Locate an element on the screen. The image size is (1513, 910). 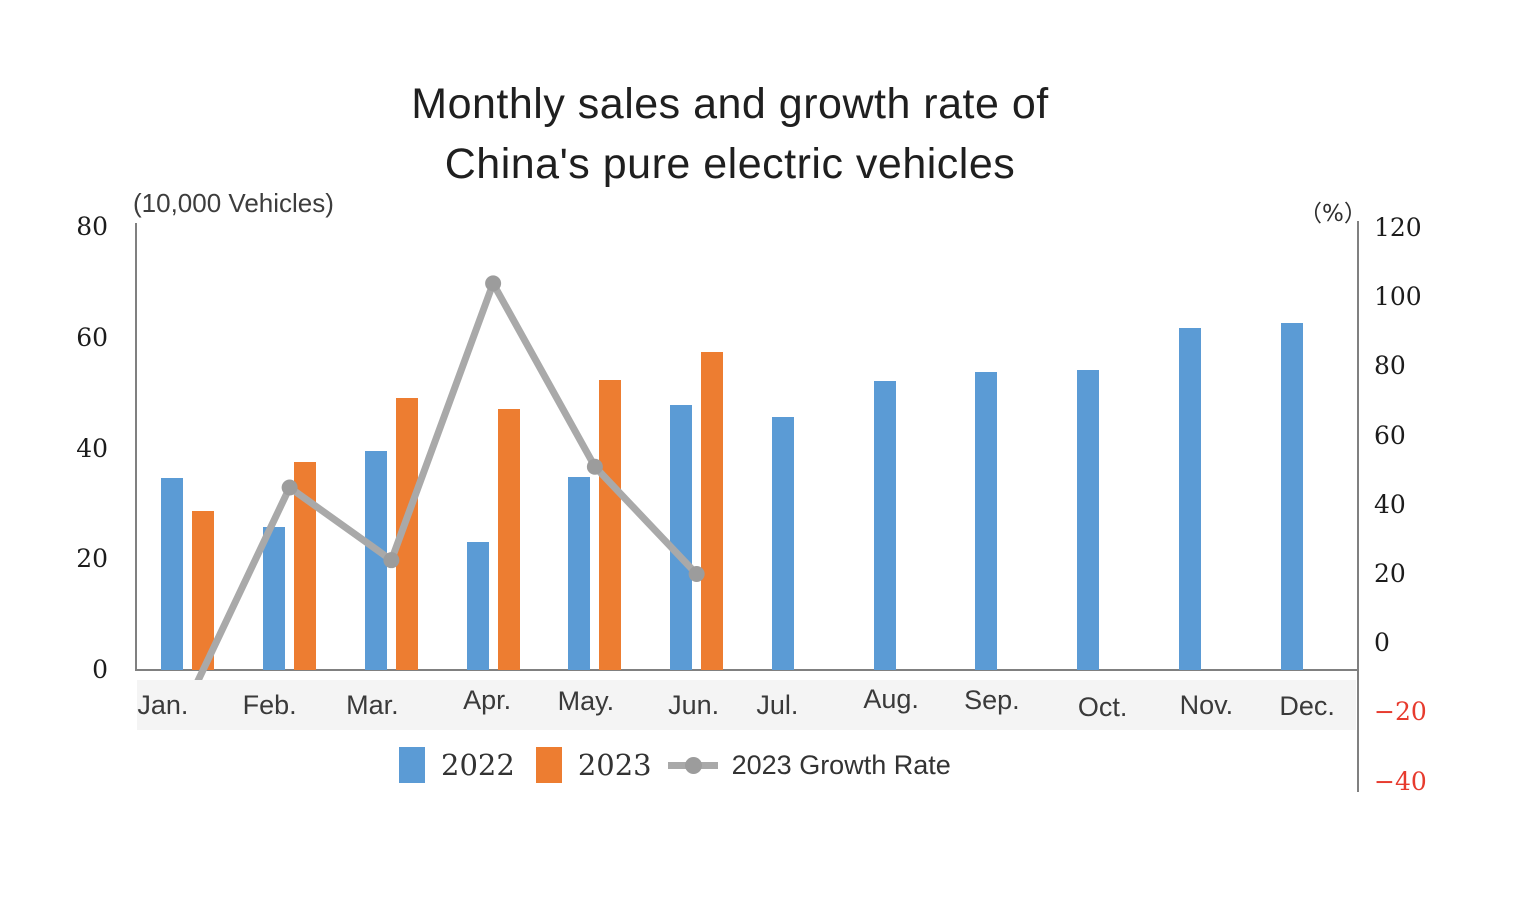
bar-2023-Feb. is located at coordinates (305, 565).